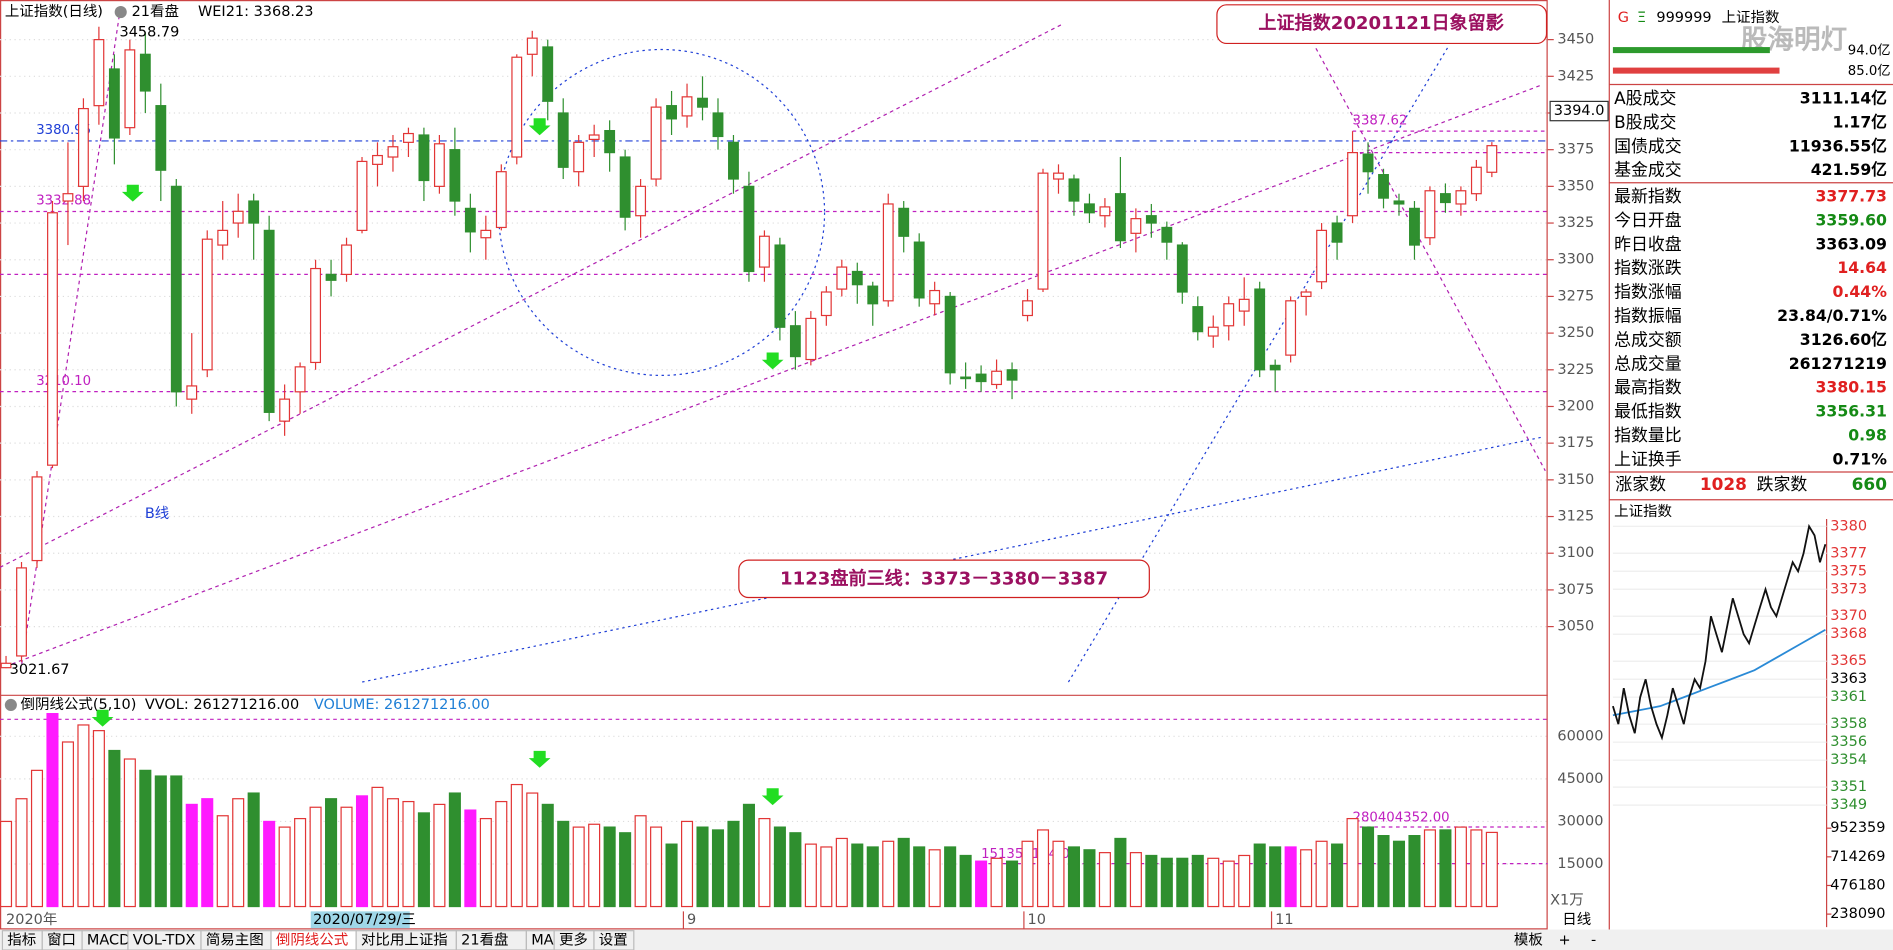 The image size is (1893, 950). What do you see at coordinates (1848, 742) in the screenshot?
I see `mini-tick-label: 3356` at bounding box center [1848, 742].